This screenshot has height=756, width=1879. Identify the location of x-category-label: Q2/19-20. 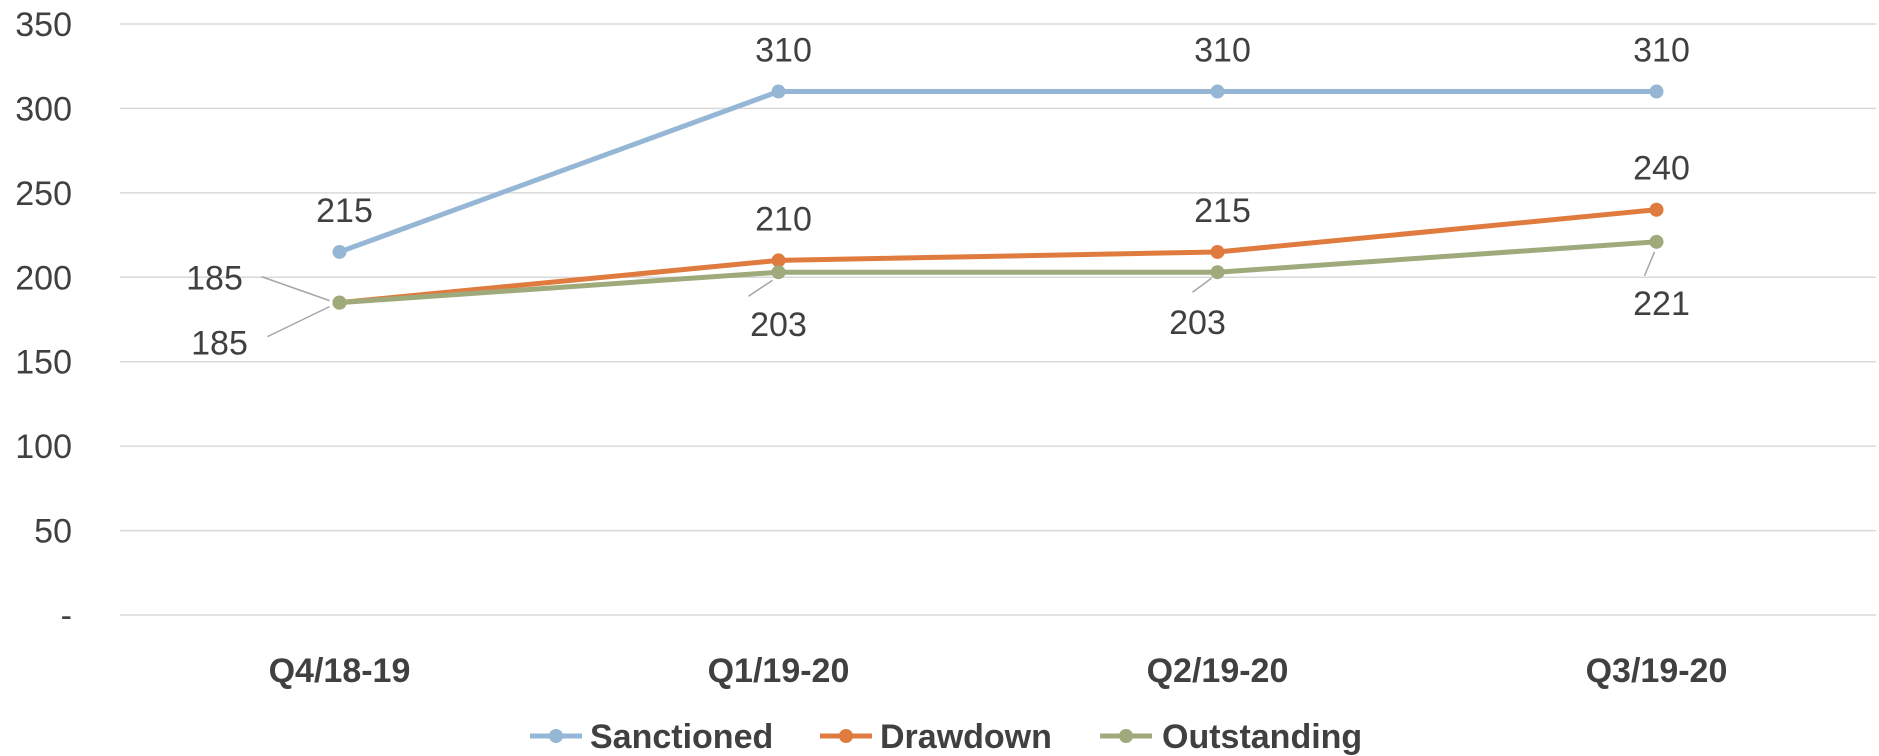
(1218, 671).